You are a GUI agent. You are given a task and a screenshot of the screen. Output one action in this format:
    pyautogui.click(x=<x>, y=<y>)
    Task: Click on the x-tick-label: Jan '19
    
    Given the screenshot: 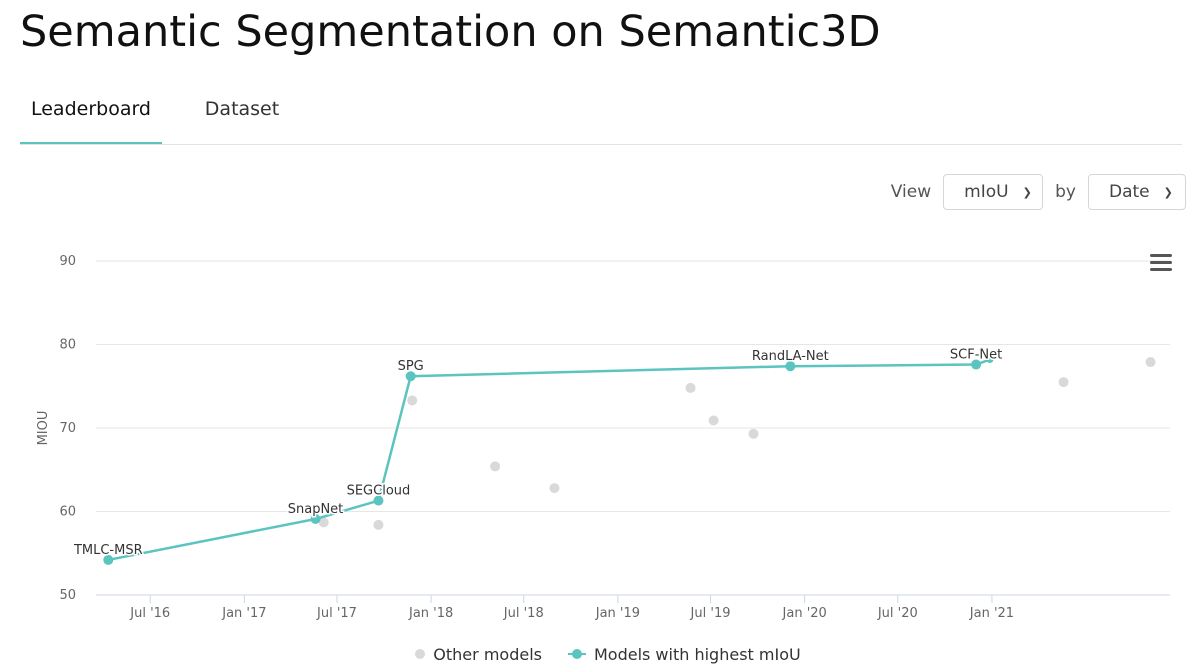 What is the action you would take?
    pyautogui.click(x=617, y=613)
    